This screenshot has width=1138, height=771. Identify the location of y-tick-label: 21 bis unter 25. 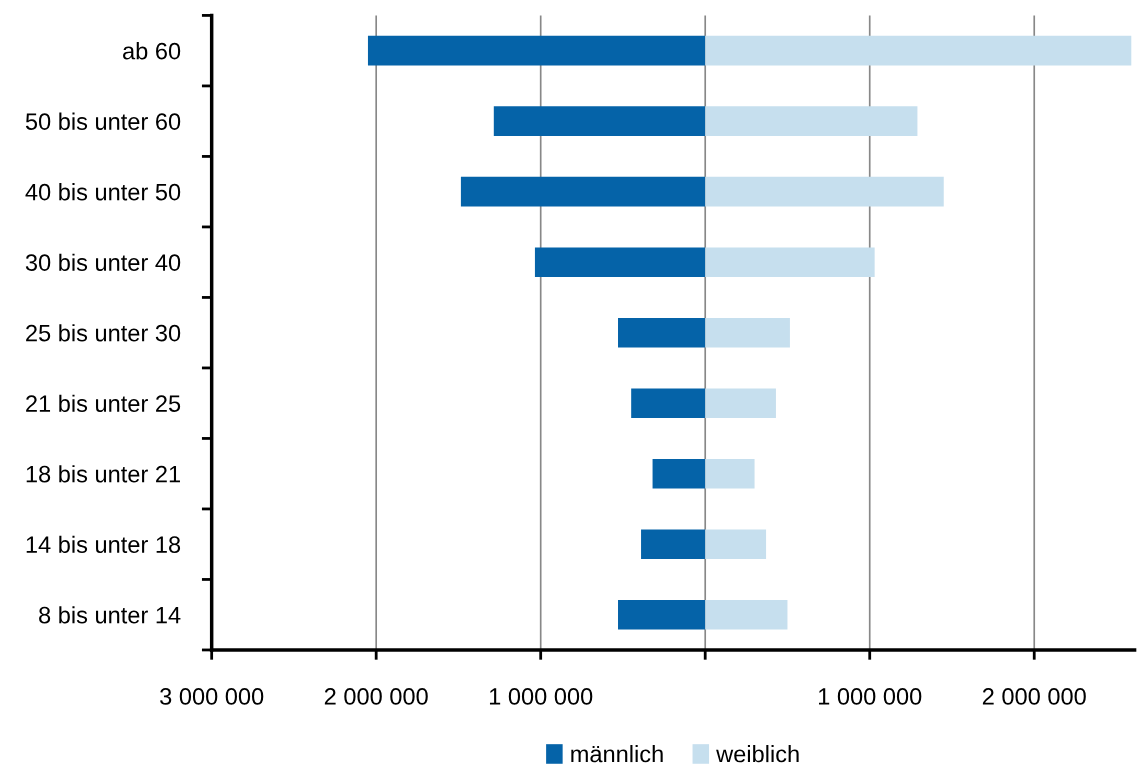
(103, 403).